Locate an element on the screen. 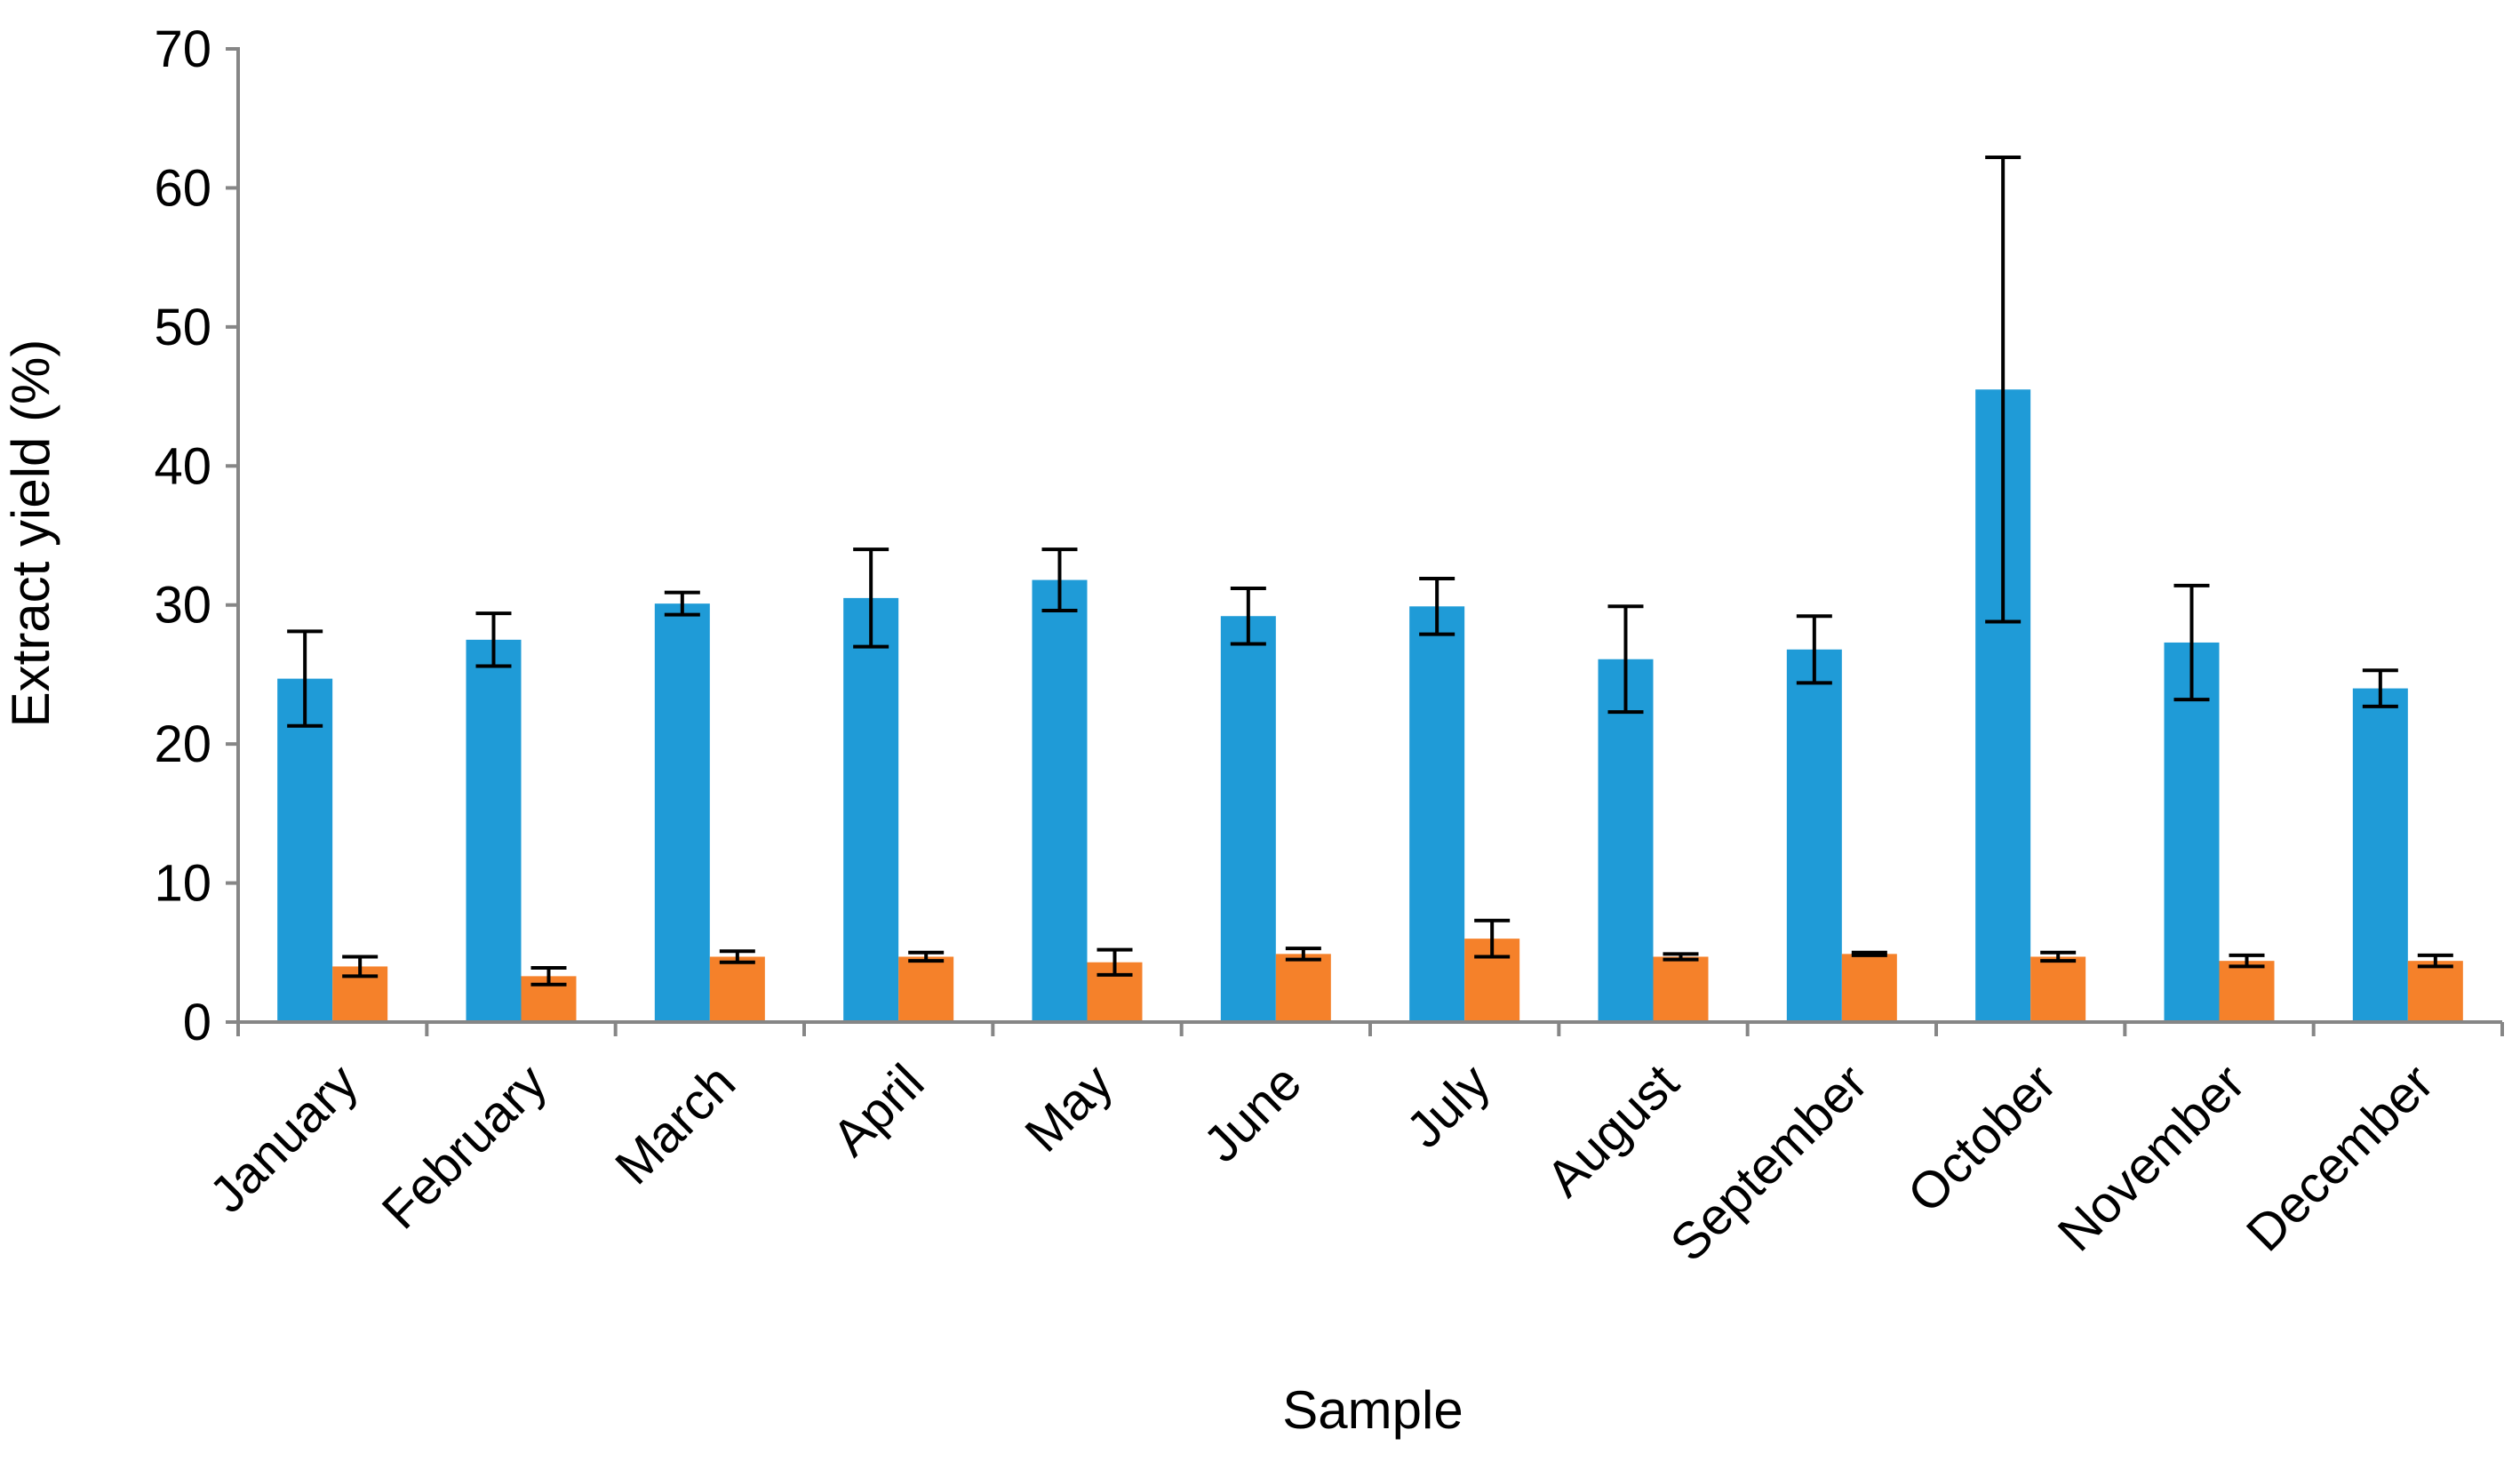  bar-s1-february is located at coordinates (494, 830).